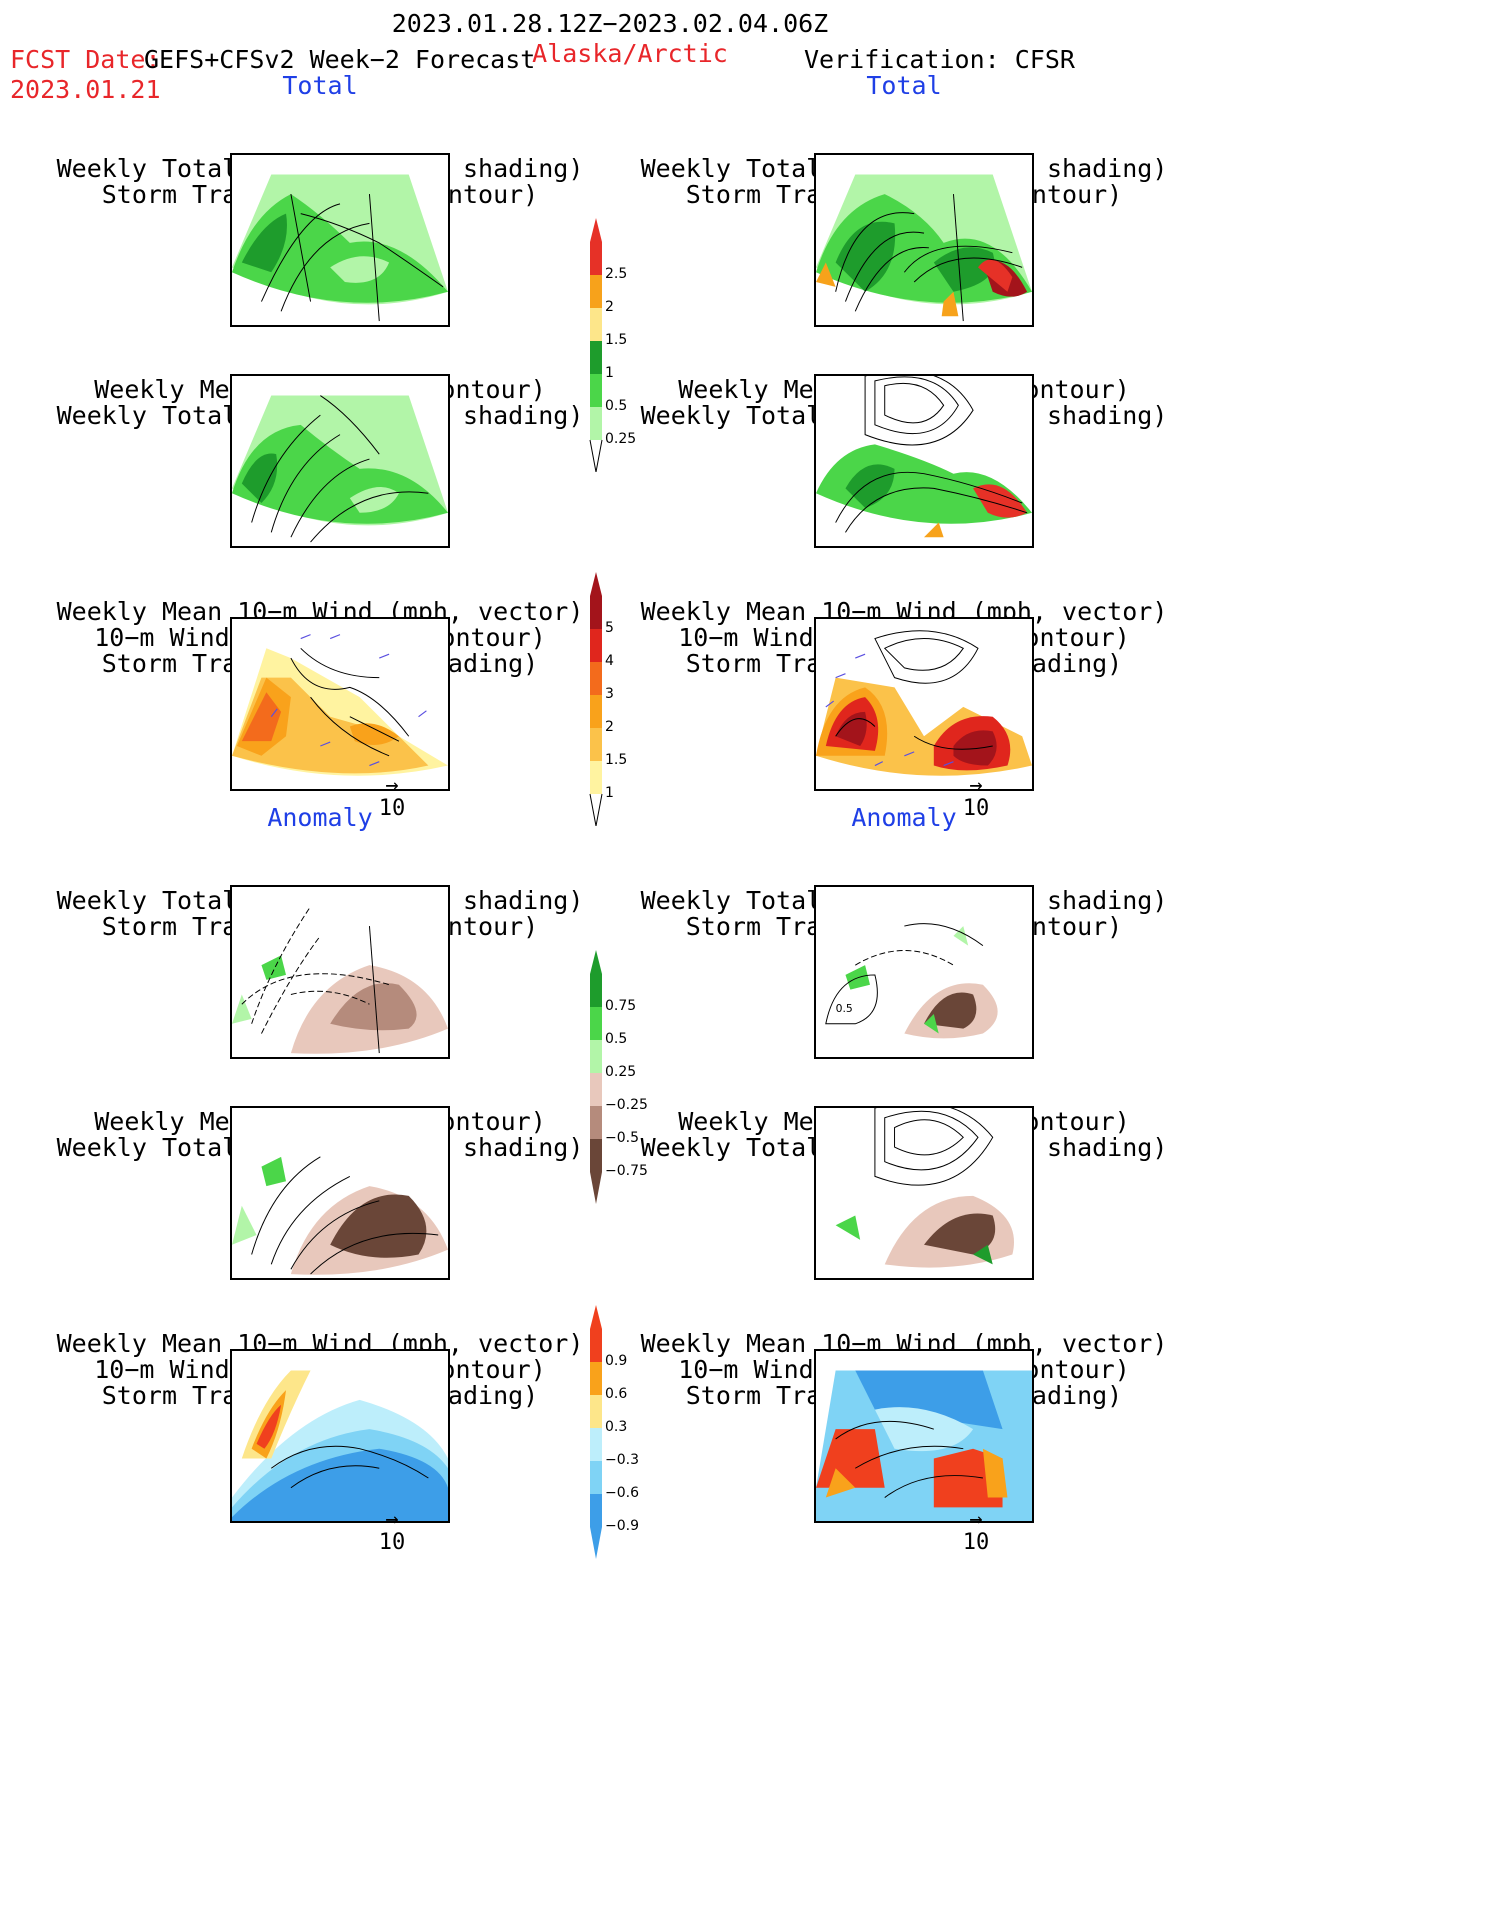 The image size is (1487, 1925). Describe the element at coordinates (616, 1361) in the screenshot. I see `colorbar-tick-label: 0.9` at that location.